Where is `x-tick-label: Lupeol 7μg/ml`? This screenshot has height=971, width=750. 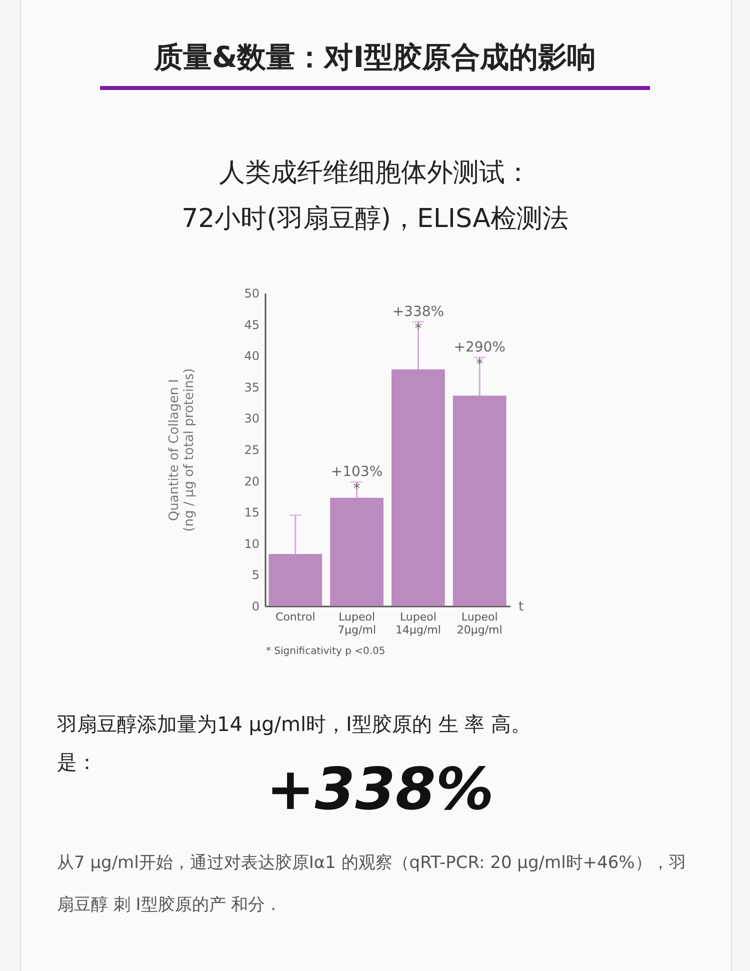
x-tick-label: Lupeol 7μg/ml is located at coordinates (357, 623).